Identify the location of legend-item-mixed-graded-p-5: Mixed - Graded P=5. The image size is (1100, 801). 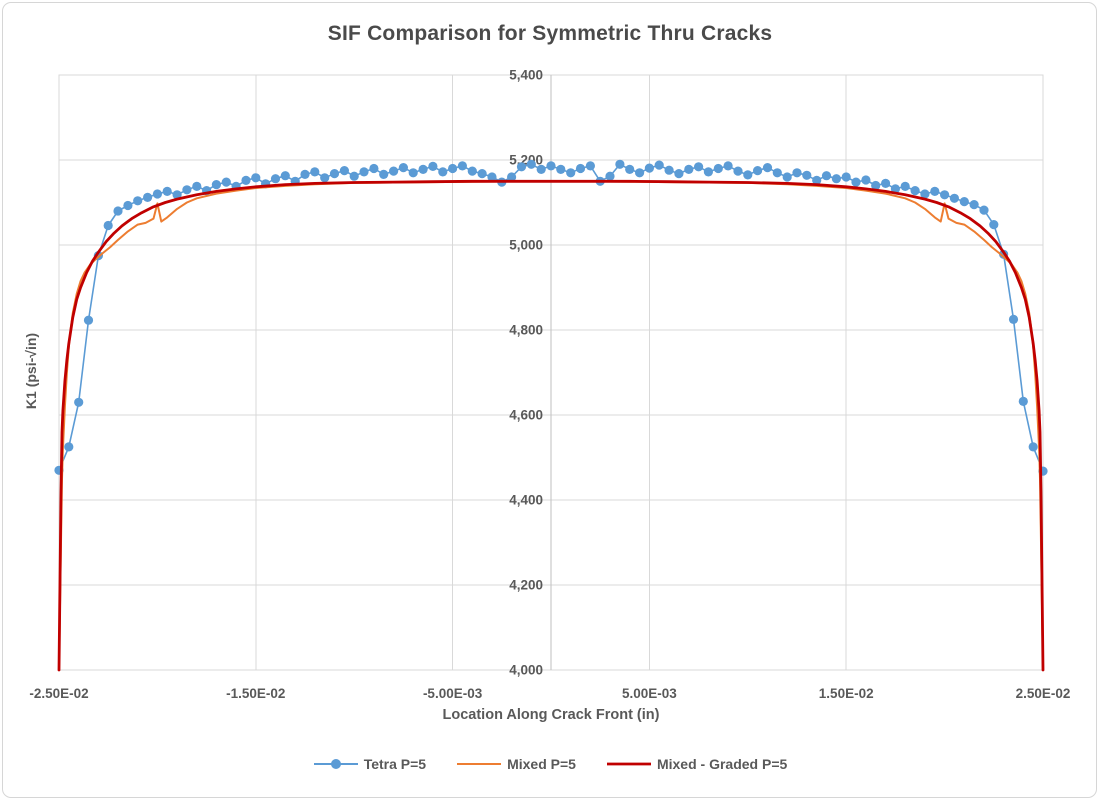
(696, 764).